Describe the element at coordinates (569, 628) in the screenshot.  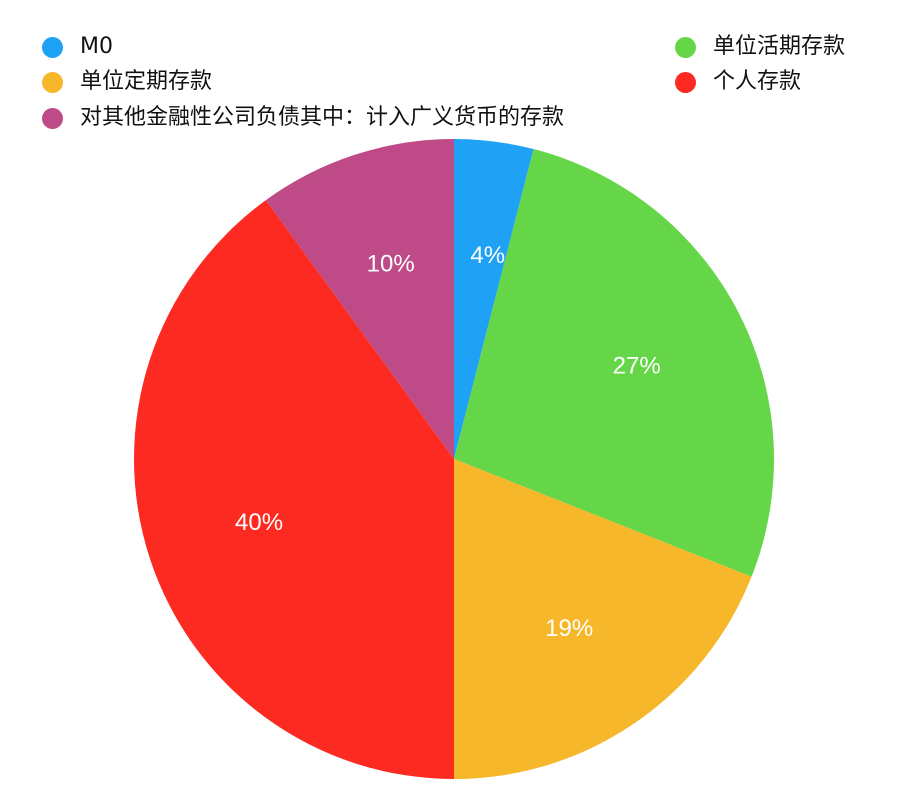
I see `pie-data-label-2: 19%` at that location.